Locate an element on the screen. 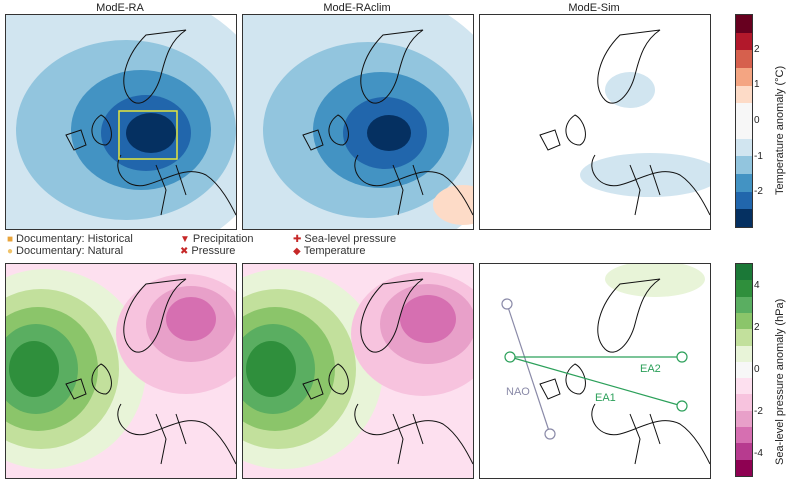 The width and height of the screenshot is (800, 484). ea1-line is located at coordinates (596, 381).